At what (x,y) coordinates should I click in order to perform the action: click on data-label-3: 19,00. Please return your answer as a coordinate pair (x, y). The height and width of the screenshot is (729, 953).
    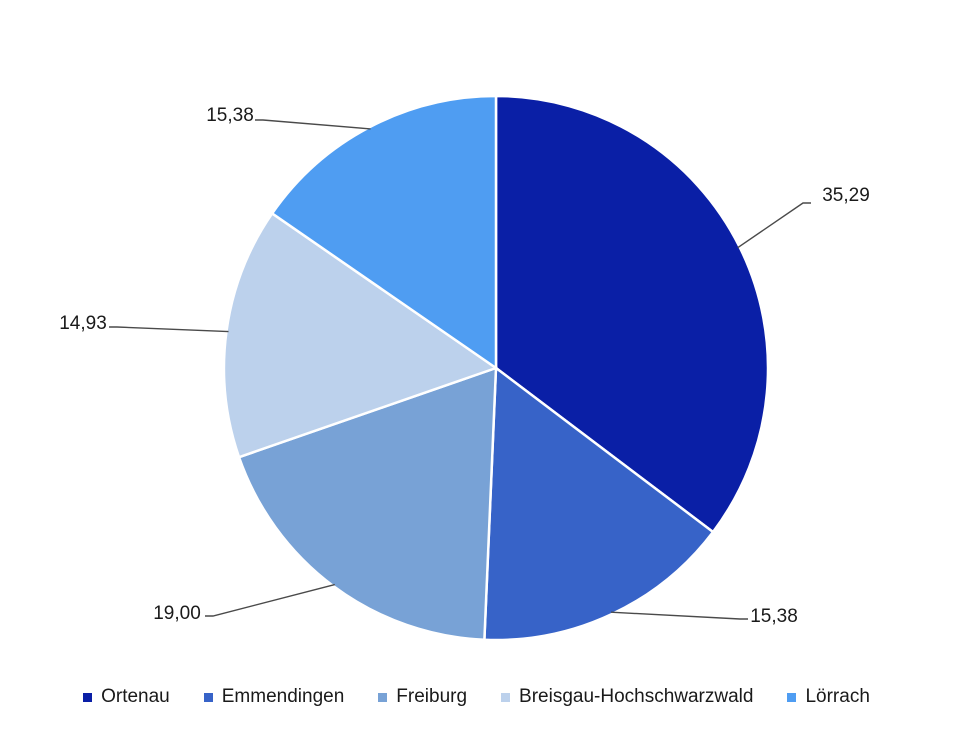
    Looking at the image, I should click on (177, 613).